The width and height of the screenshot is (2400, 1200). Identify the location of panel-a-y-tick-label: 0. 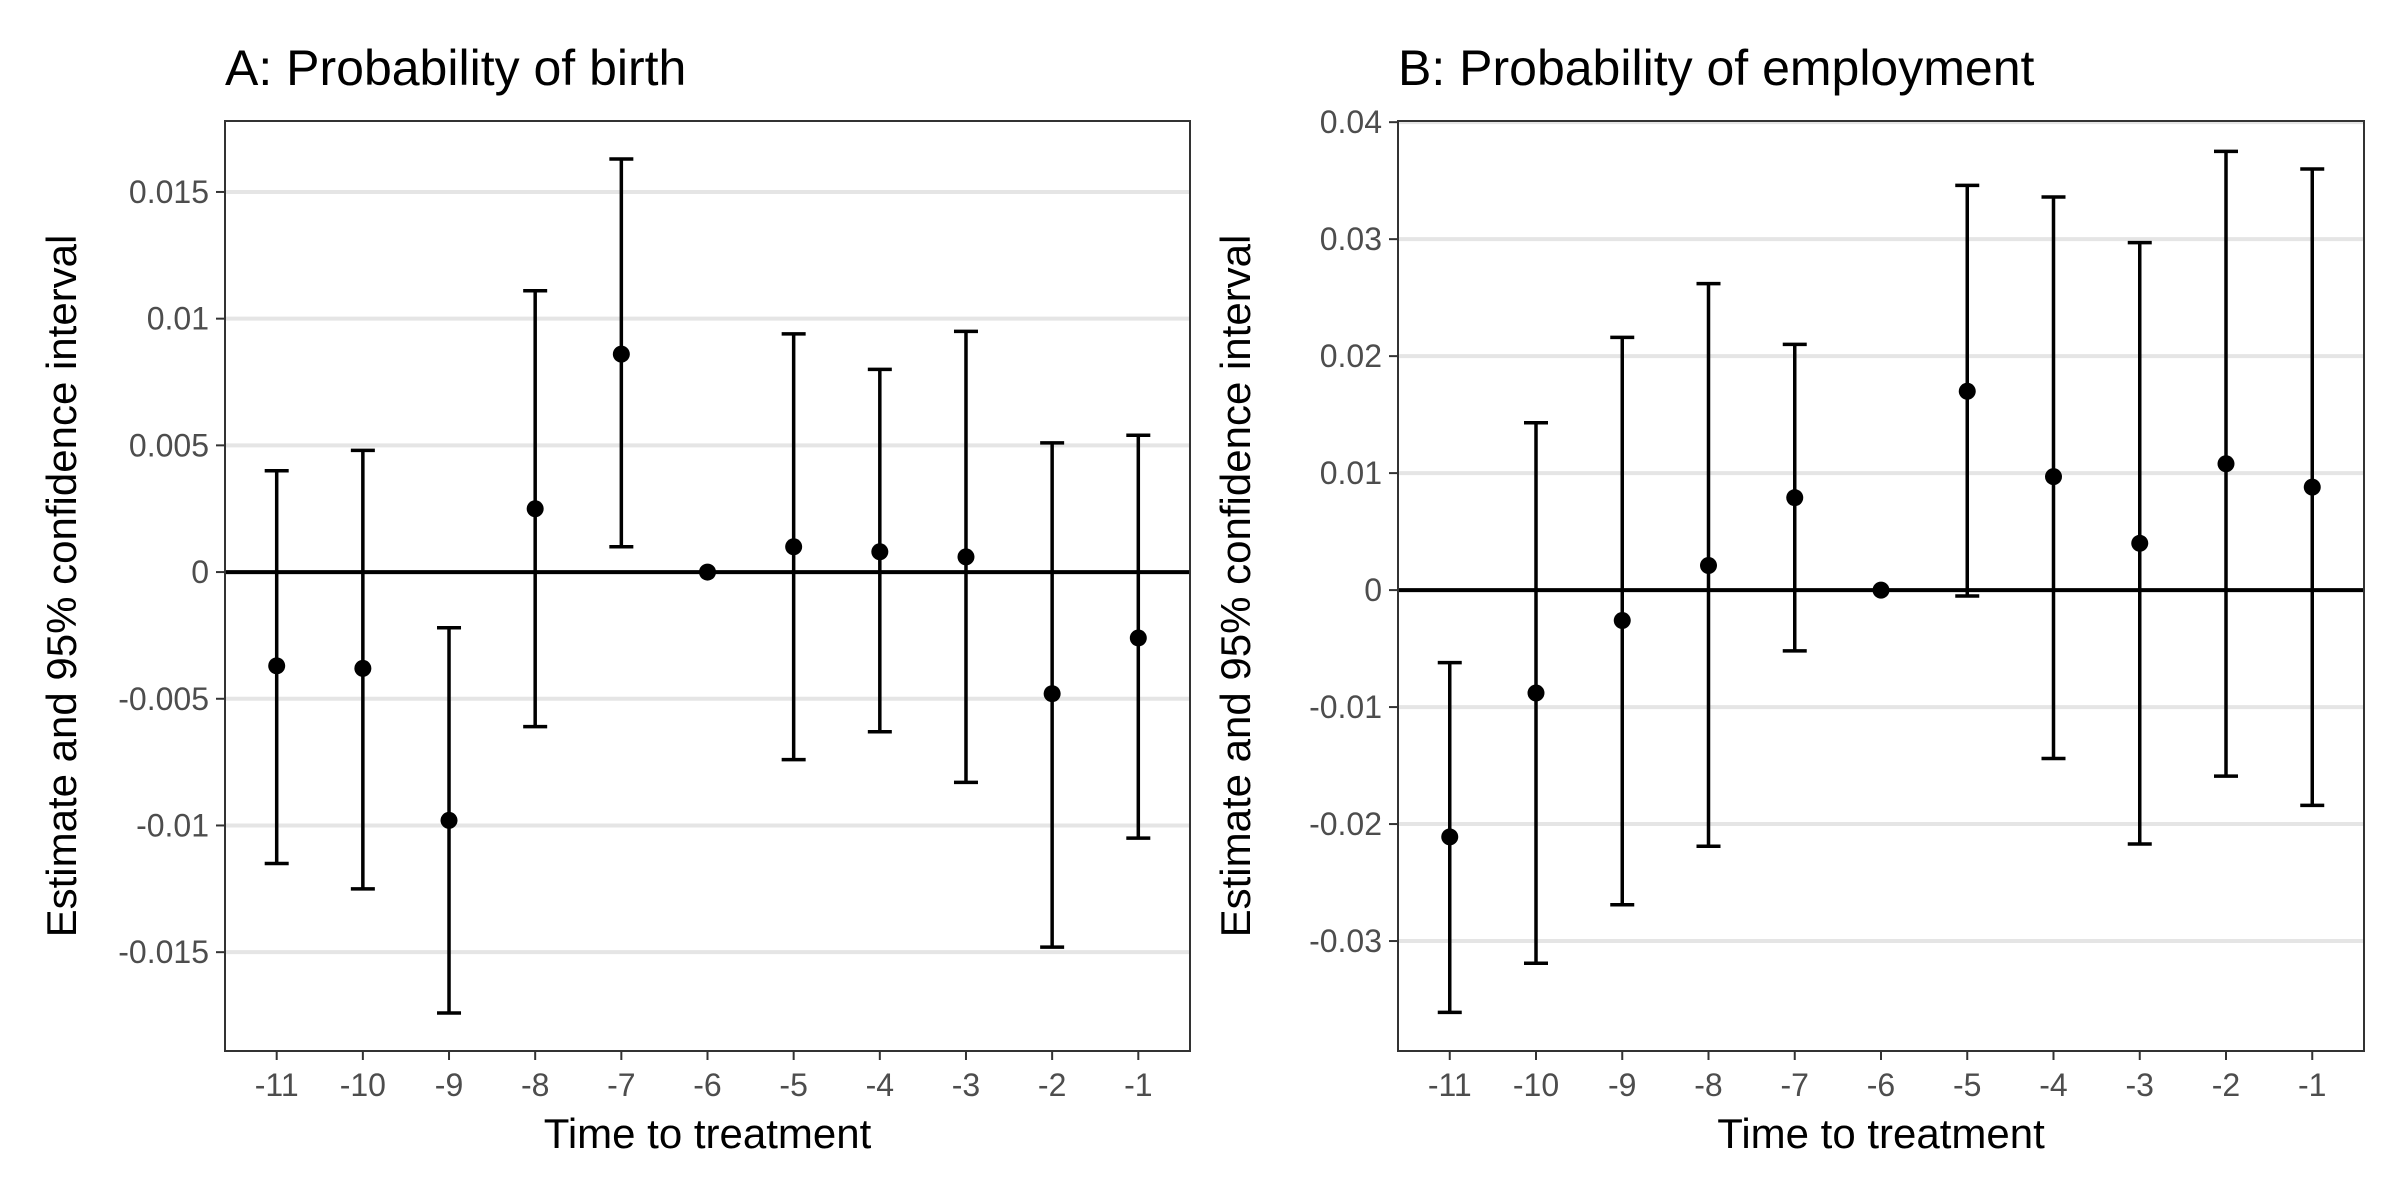
(200, 572).